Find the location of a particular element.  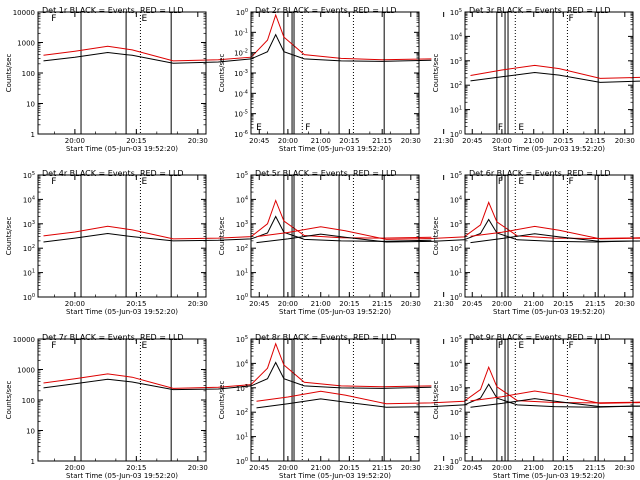

panel-title: Det 1r BLACK = Events, RED = LLD is located at coordinates (113, 10).